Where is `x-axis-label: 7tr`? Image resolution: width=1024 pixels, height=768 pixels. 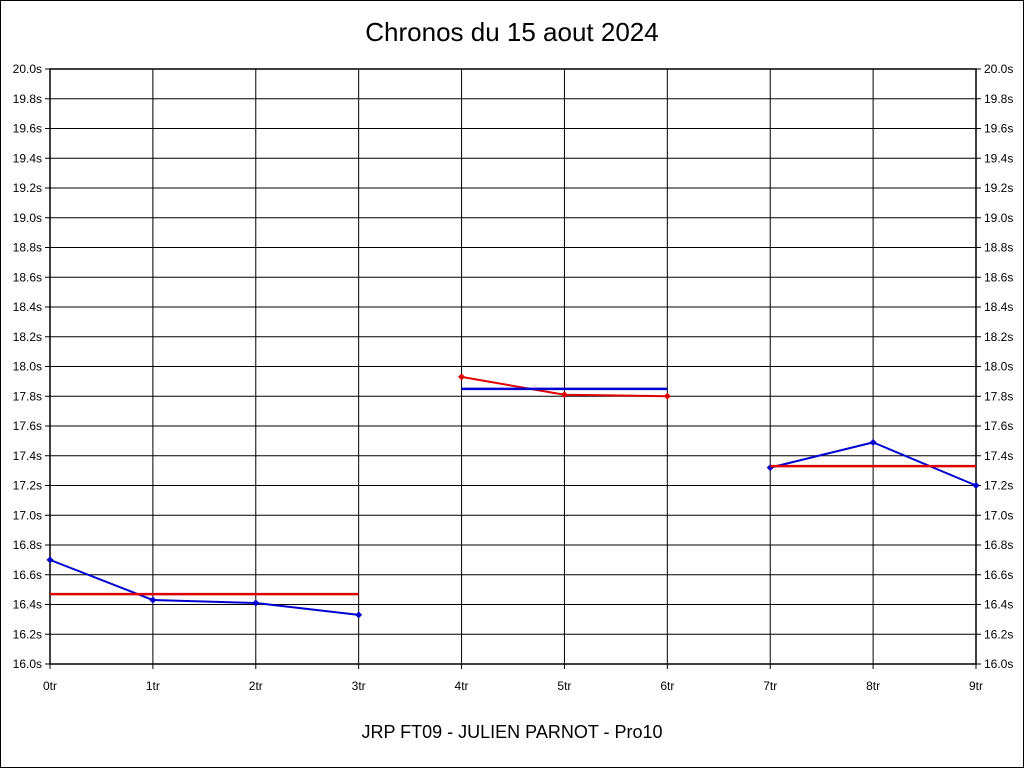 x-axis-label: 7tr is located at coordinates (770, 686).